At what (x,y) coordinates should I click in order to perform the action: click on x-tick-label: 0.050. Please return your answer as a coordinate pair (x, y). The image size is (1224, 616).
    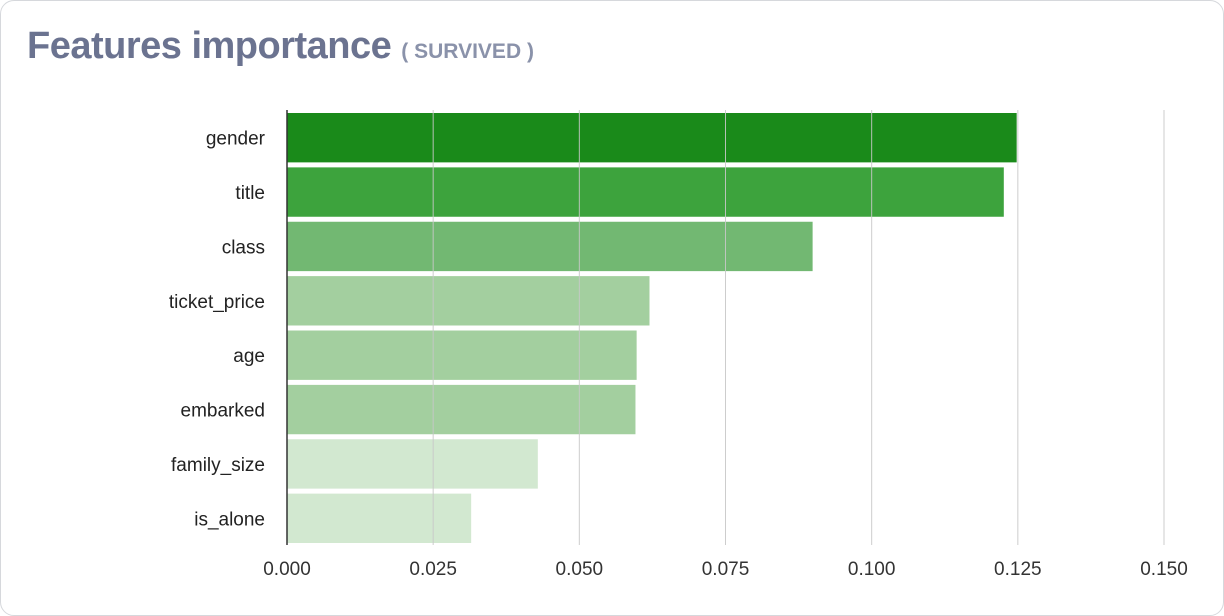
    Looking at the image, I should click on (580, 569).